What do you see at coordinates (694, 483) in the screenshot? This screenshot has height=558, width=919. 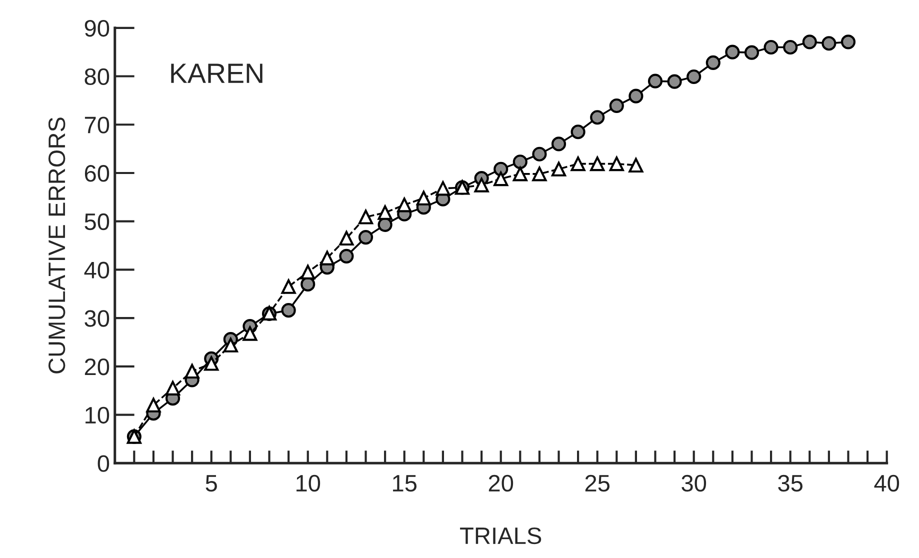 I see `x-tick-label: 30` at bounding box center [694, 483].